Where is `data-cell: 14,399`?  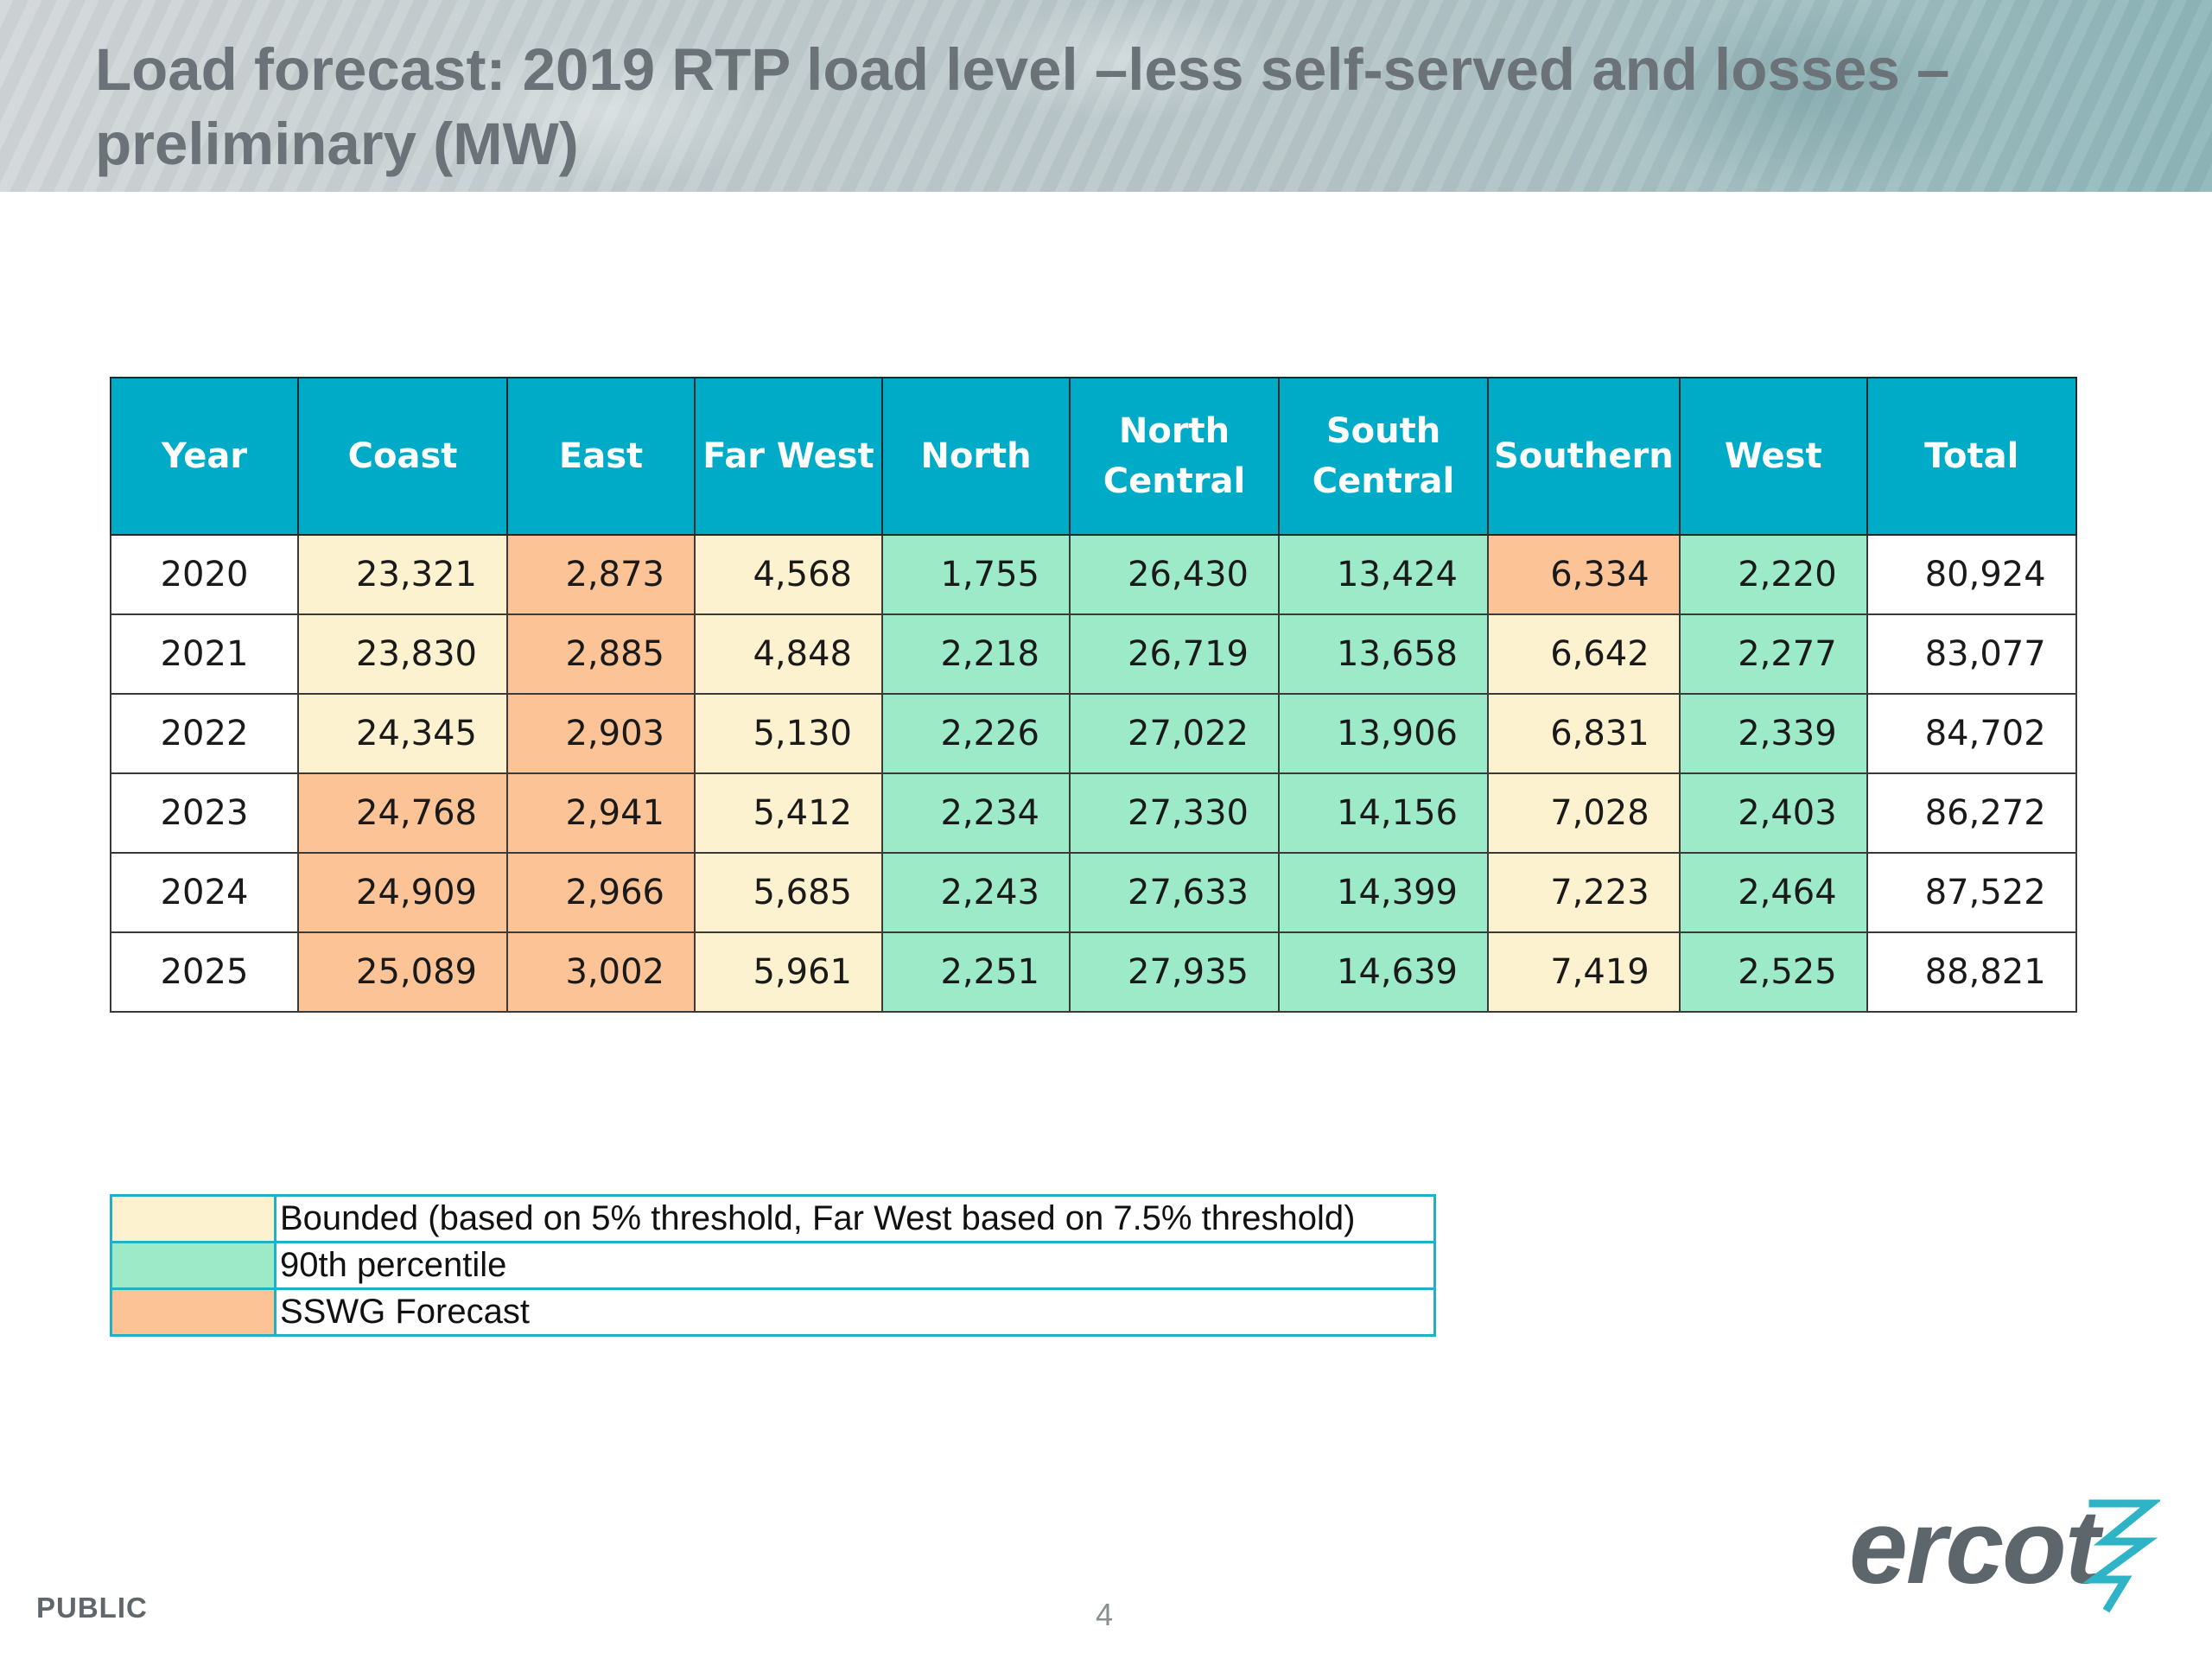
data-cell: 14,399 is located at coordinates (1383, 892).